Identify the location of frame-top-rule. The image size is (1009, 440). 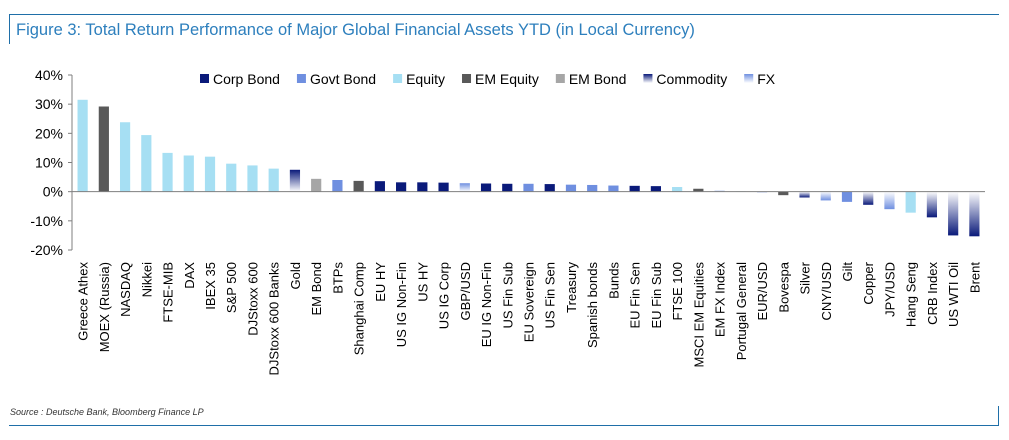
(504, 14).